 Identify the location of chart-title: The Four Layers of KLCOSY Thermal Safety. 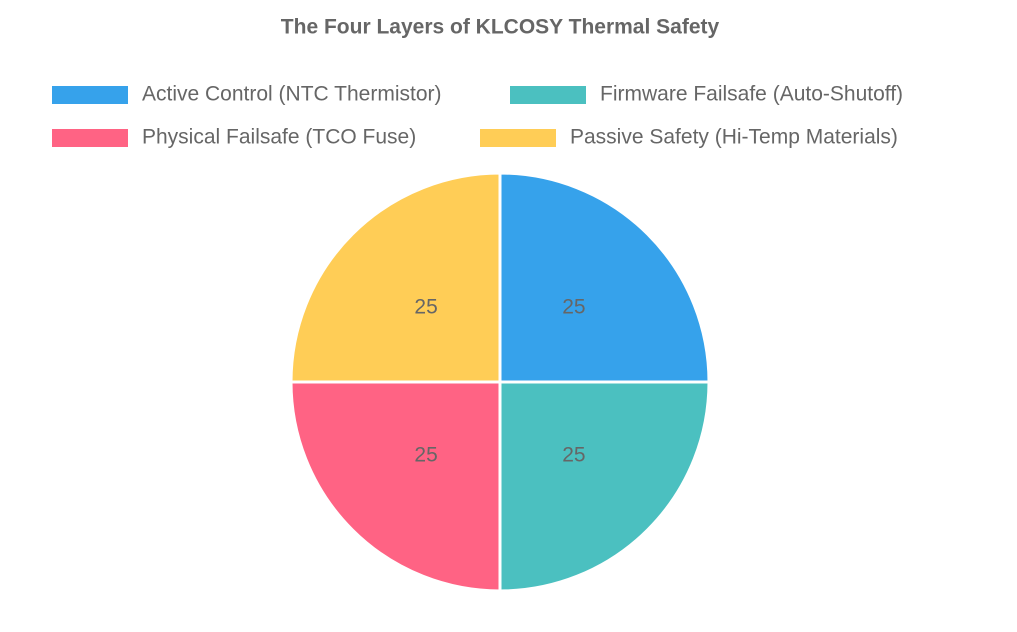
(500, 27).